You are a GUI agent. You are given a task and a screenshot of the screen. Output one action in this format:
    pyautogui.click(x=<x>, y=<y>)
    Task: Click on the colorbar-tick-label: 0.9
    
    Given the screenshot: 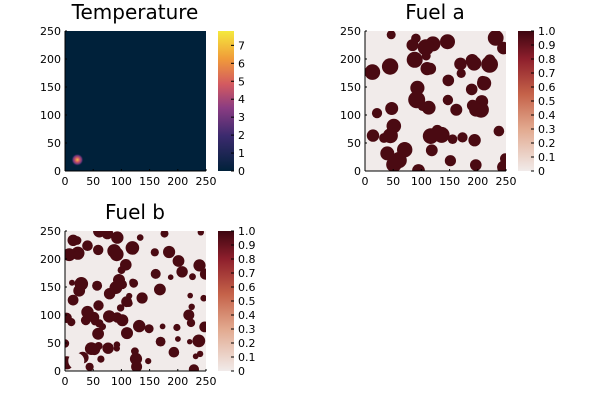 What is the action you would take?
    pyautogui.click(x=547, y=45)
    